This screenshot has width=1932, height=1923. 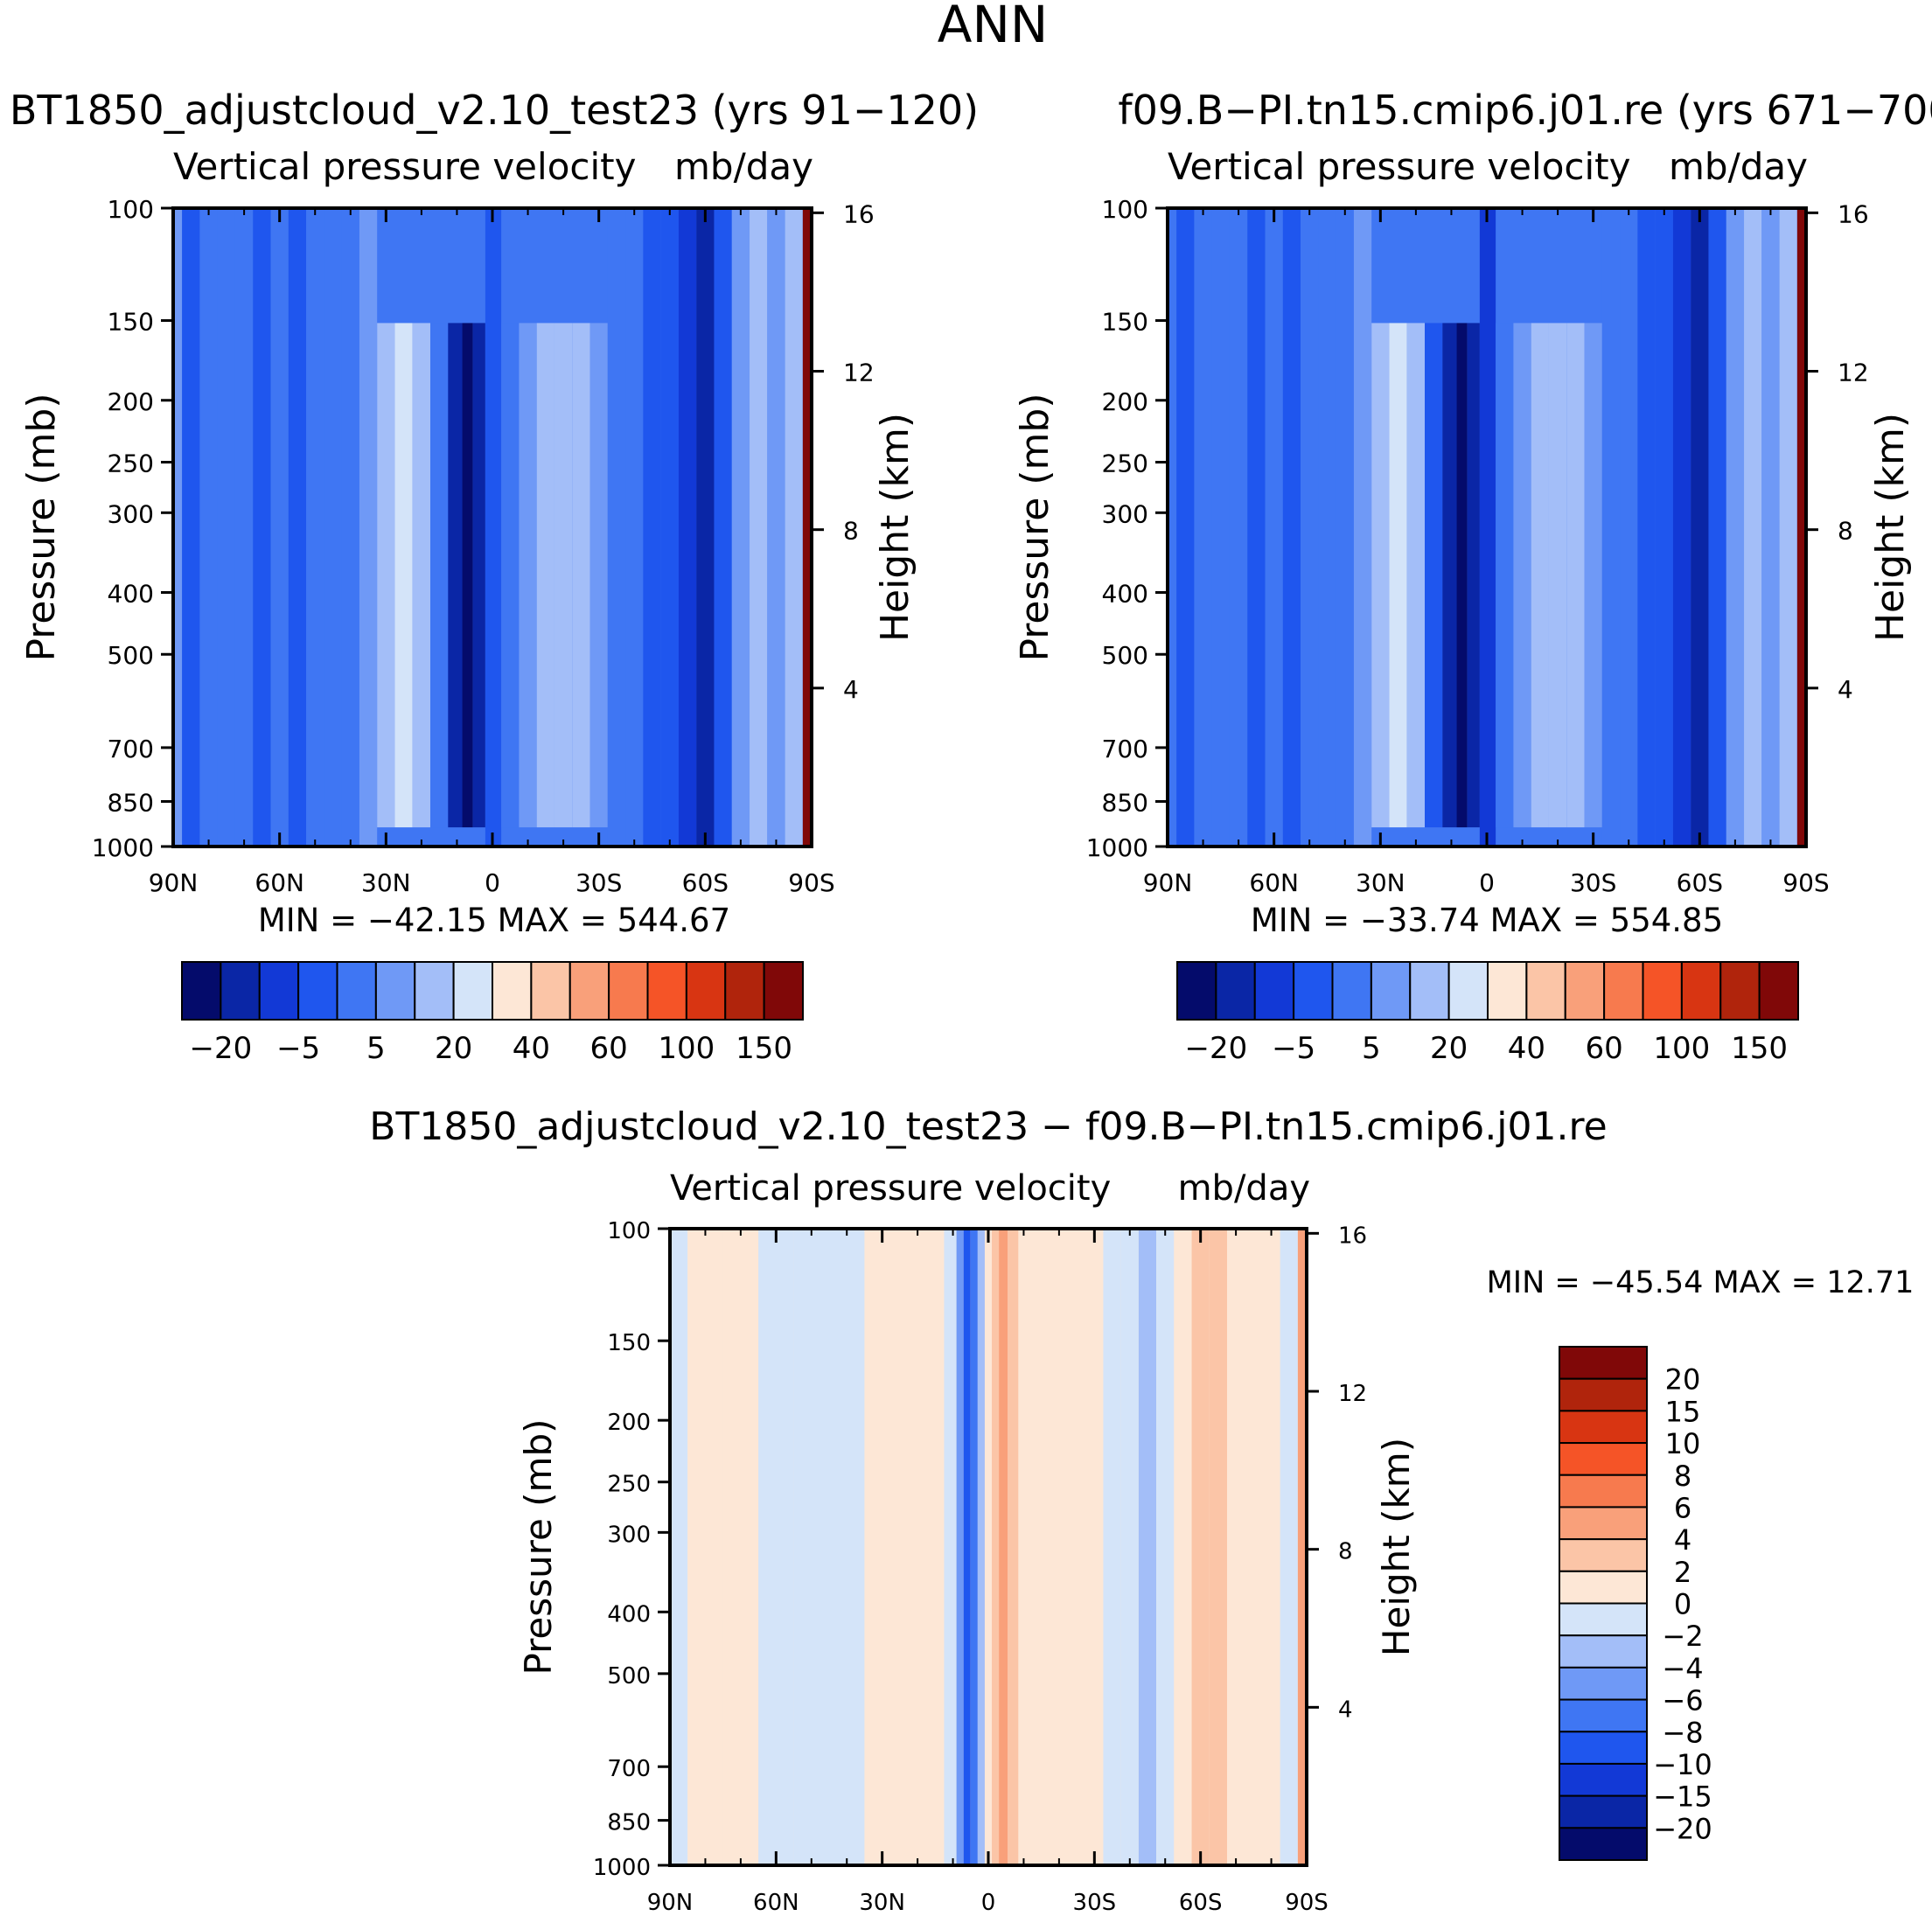 What do you see at coordinates (1125, 749) in the screenshot?
I see `y-tick-label: 700` at bounding box center [1125, 749].